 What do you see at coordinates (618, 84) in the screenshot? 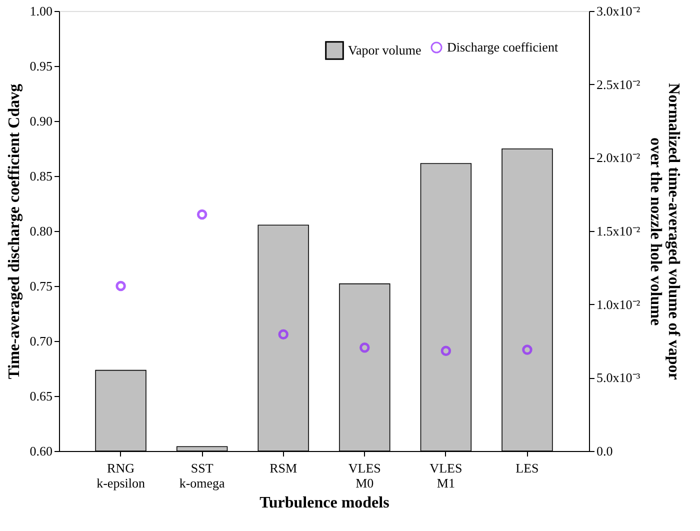
I see `y2-tick-label: 2.5x10⁻²` at bounding box center [618, 84].